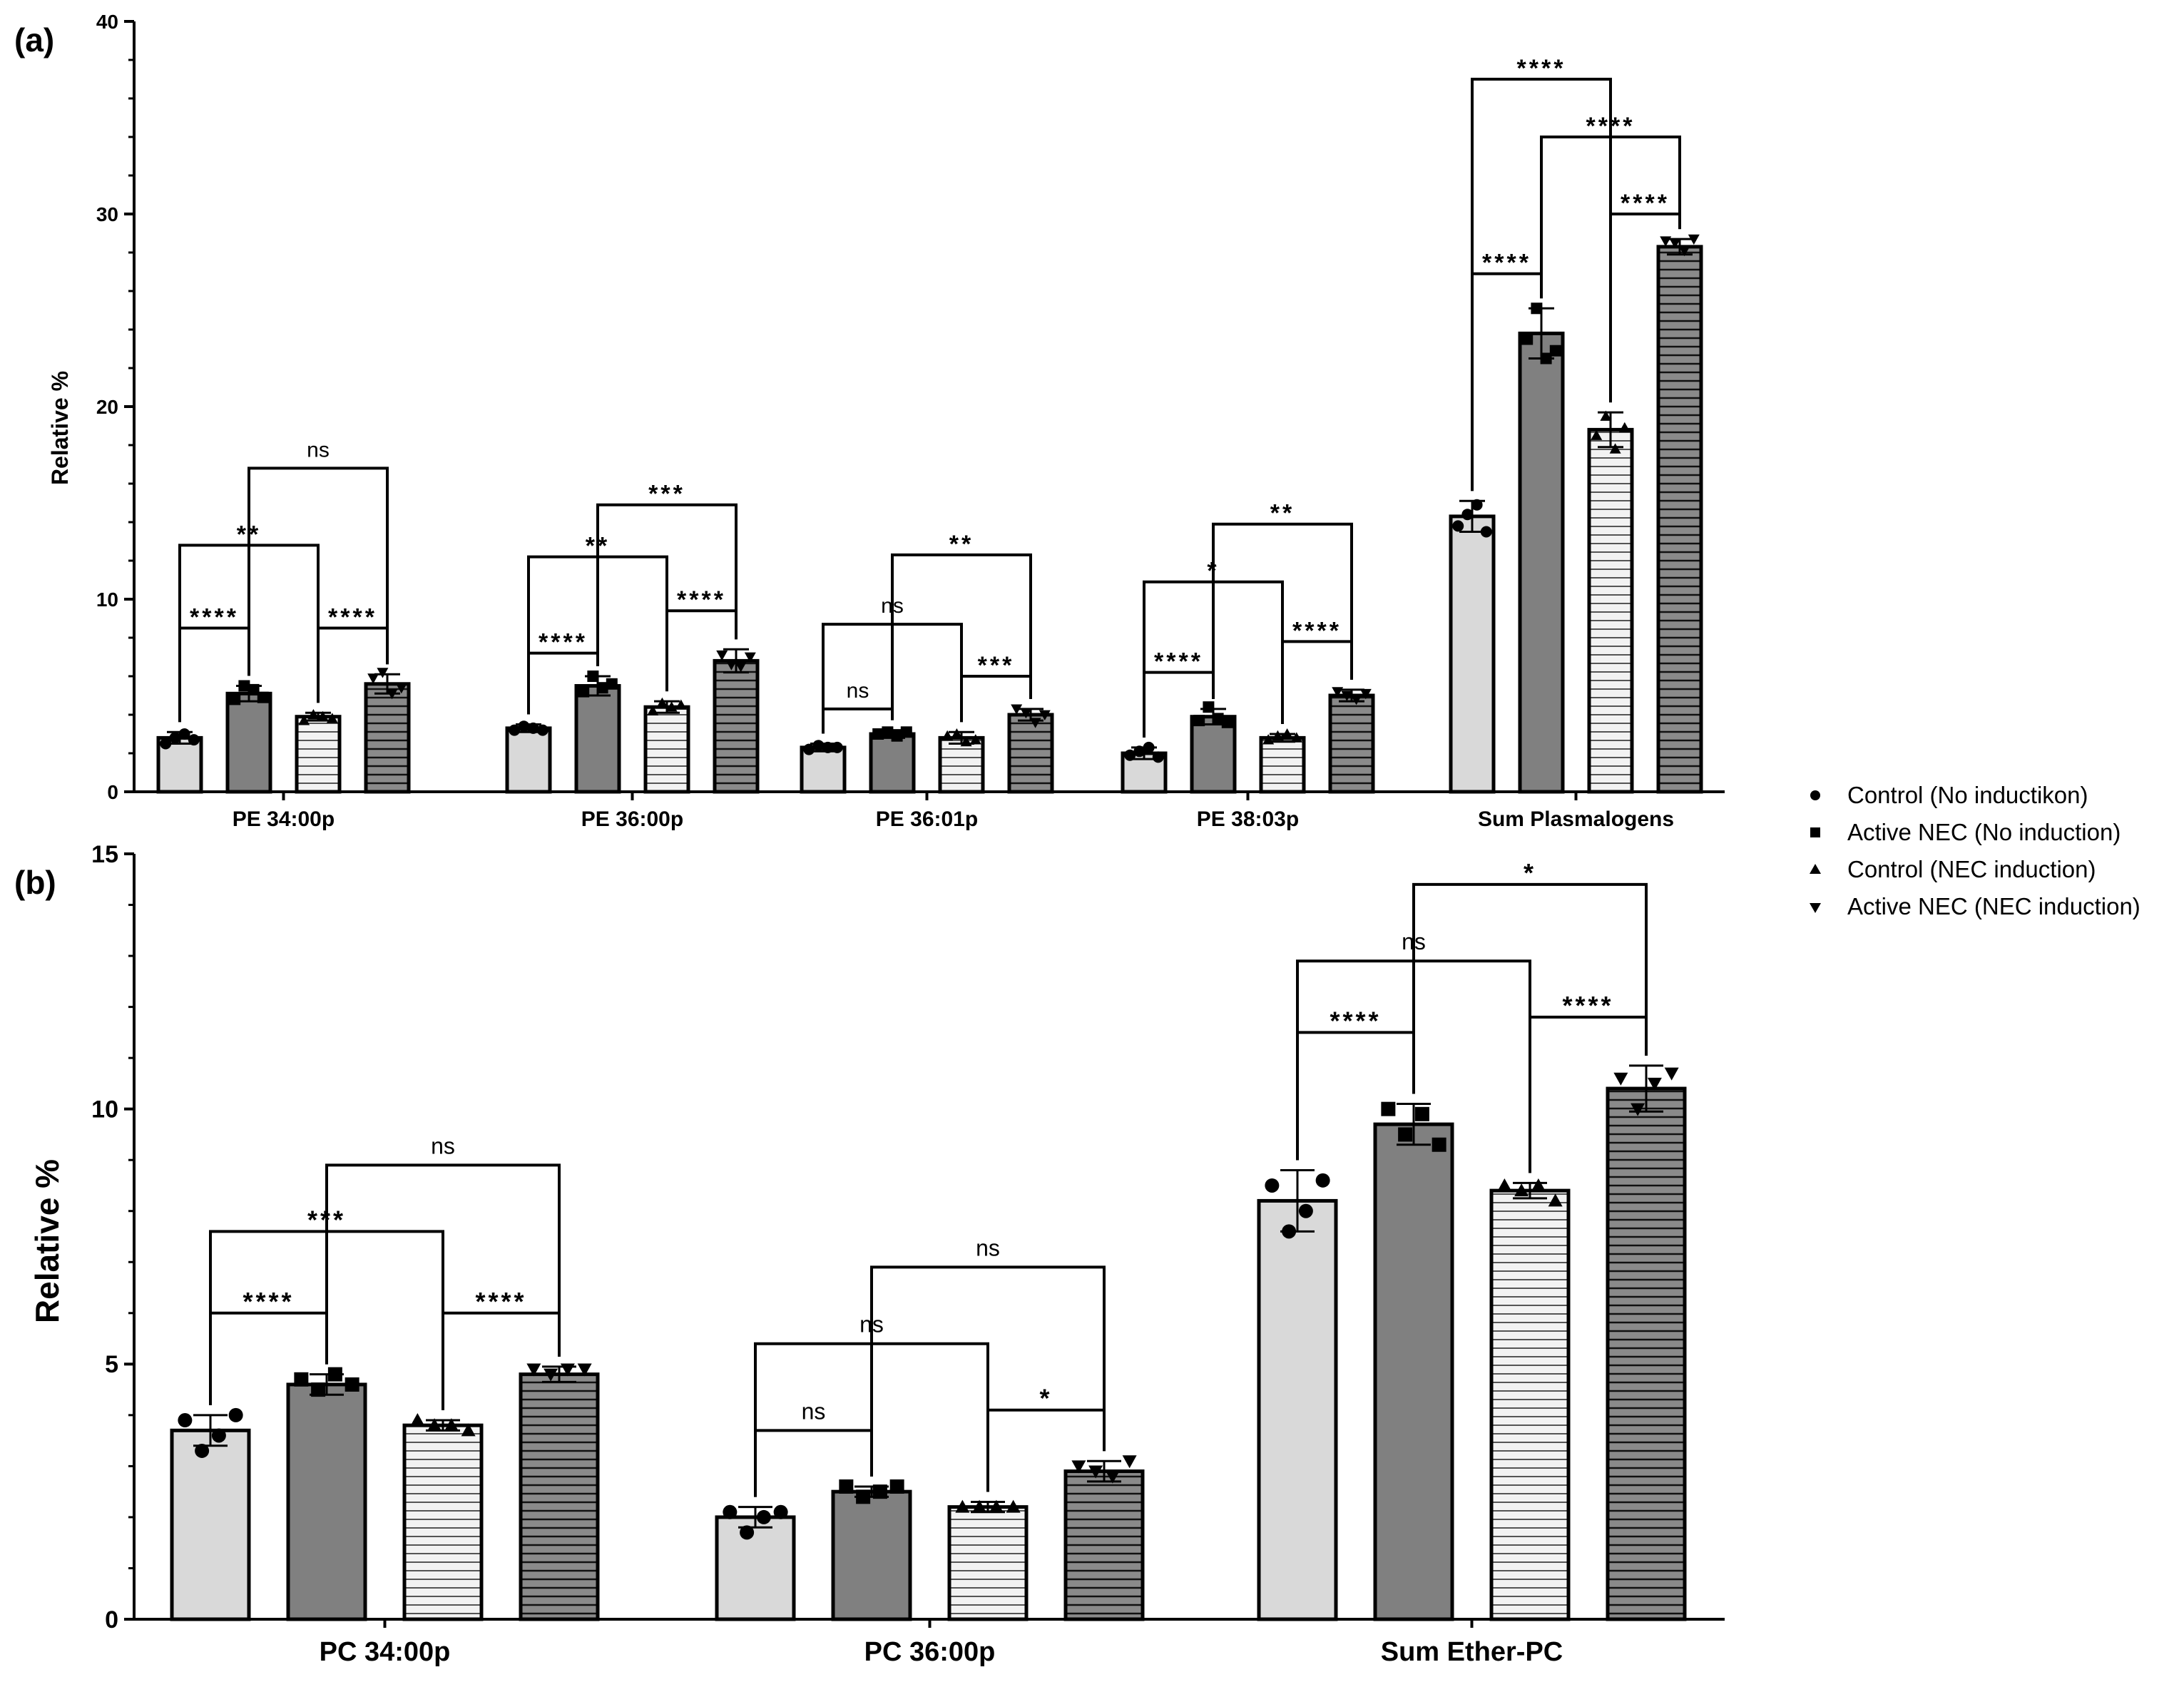  What do you see at coordinates (927, 819) in the screenshot?
I see `category-label: PE 36:01p` at bounding box center [927, 819].